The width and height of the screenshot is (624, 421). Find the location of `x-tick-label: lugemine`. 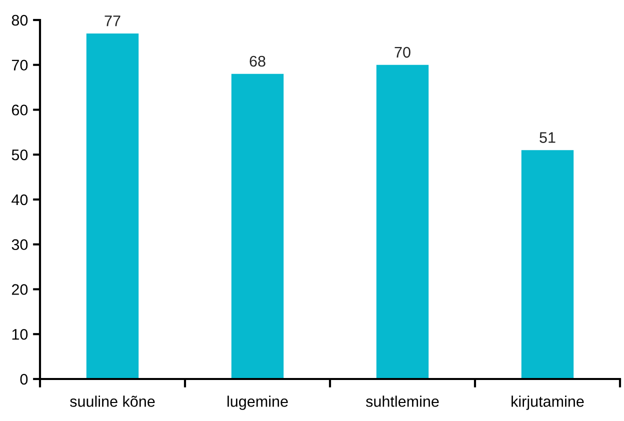

x-tick-label: lugemine is located at coordinates (258, 403).